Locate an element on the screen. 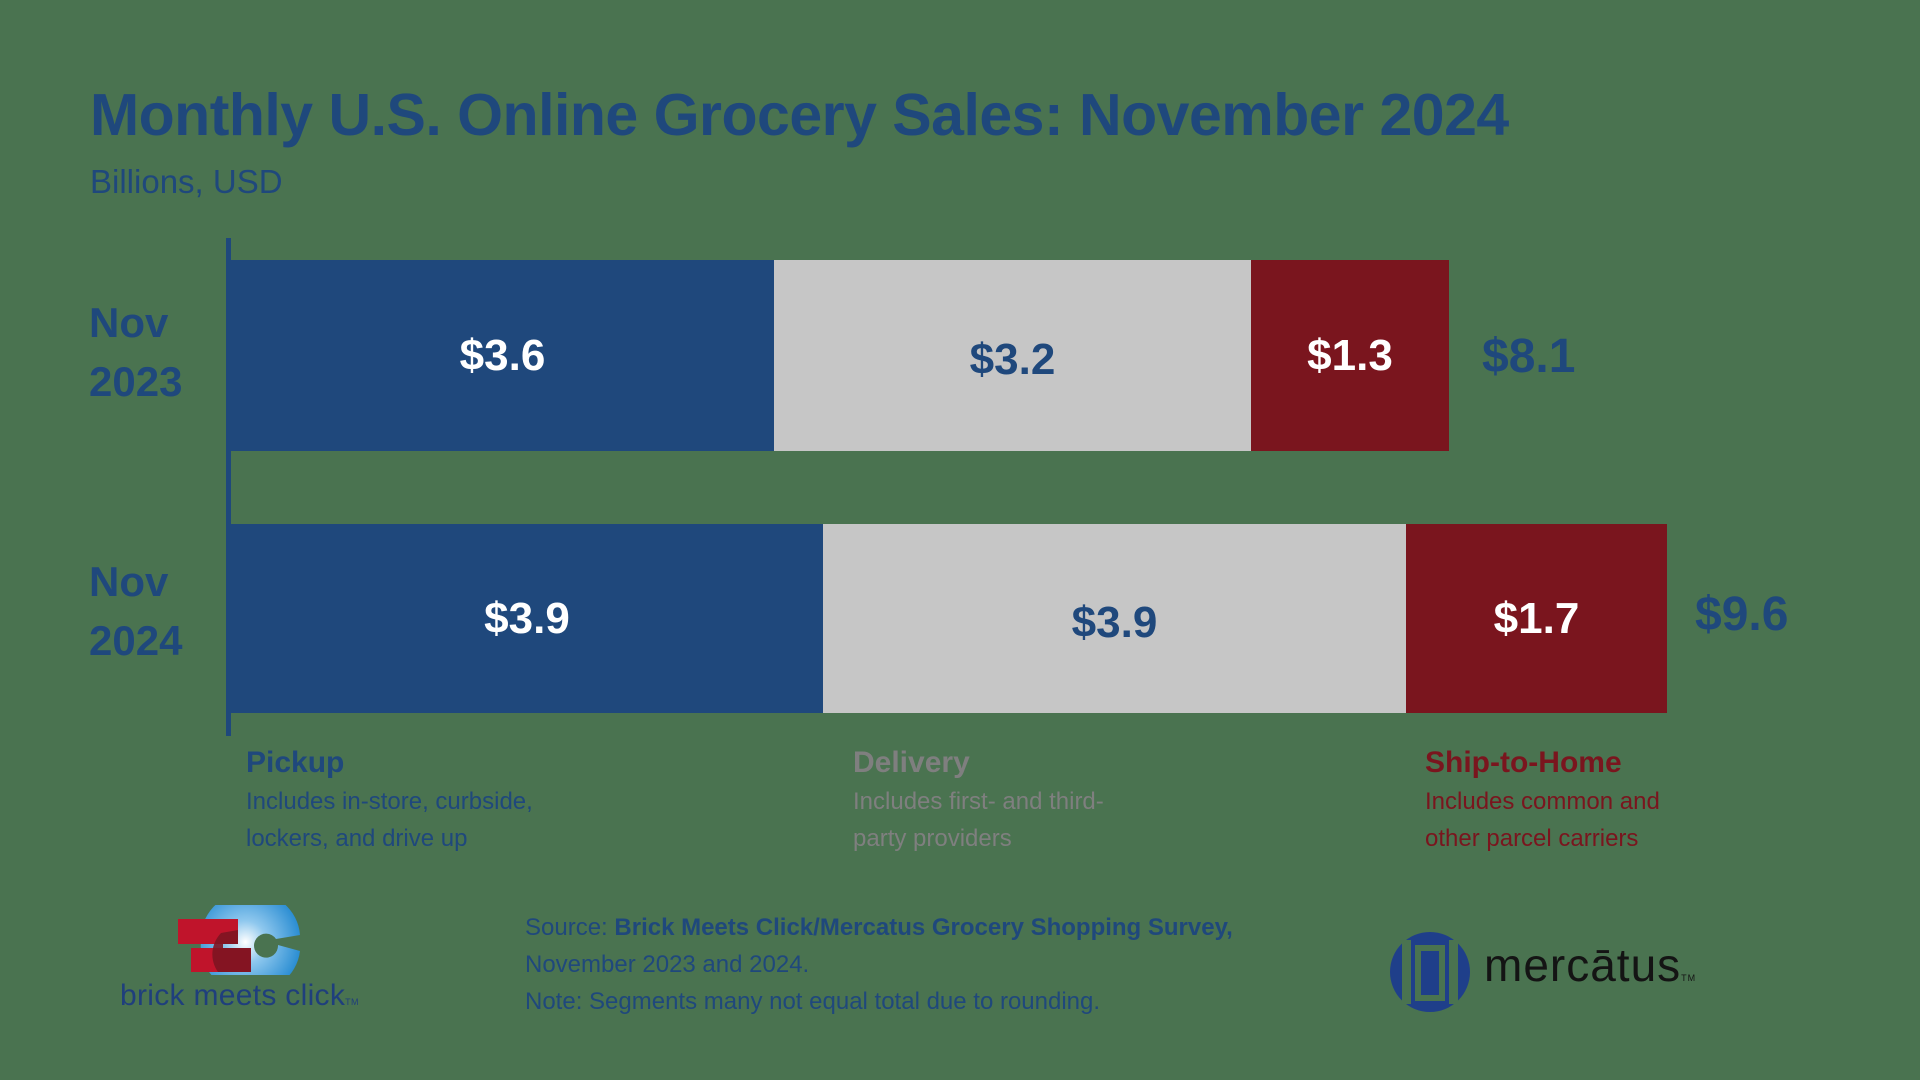 This screenshot has width=1920, height=1080. brick-meets-click-logo: brick meets clickTM is located at coordinates (268, 960).